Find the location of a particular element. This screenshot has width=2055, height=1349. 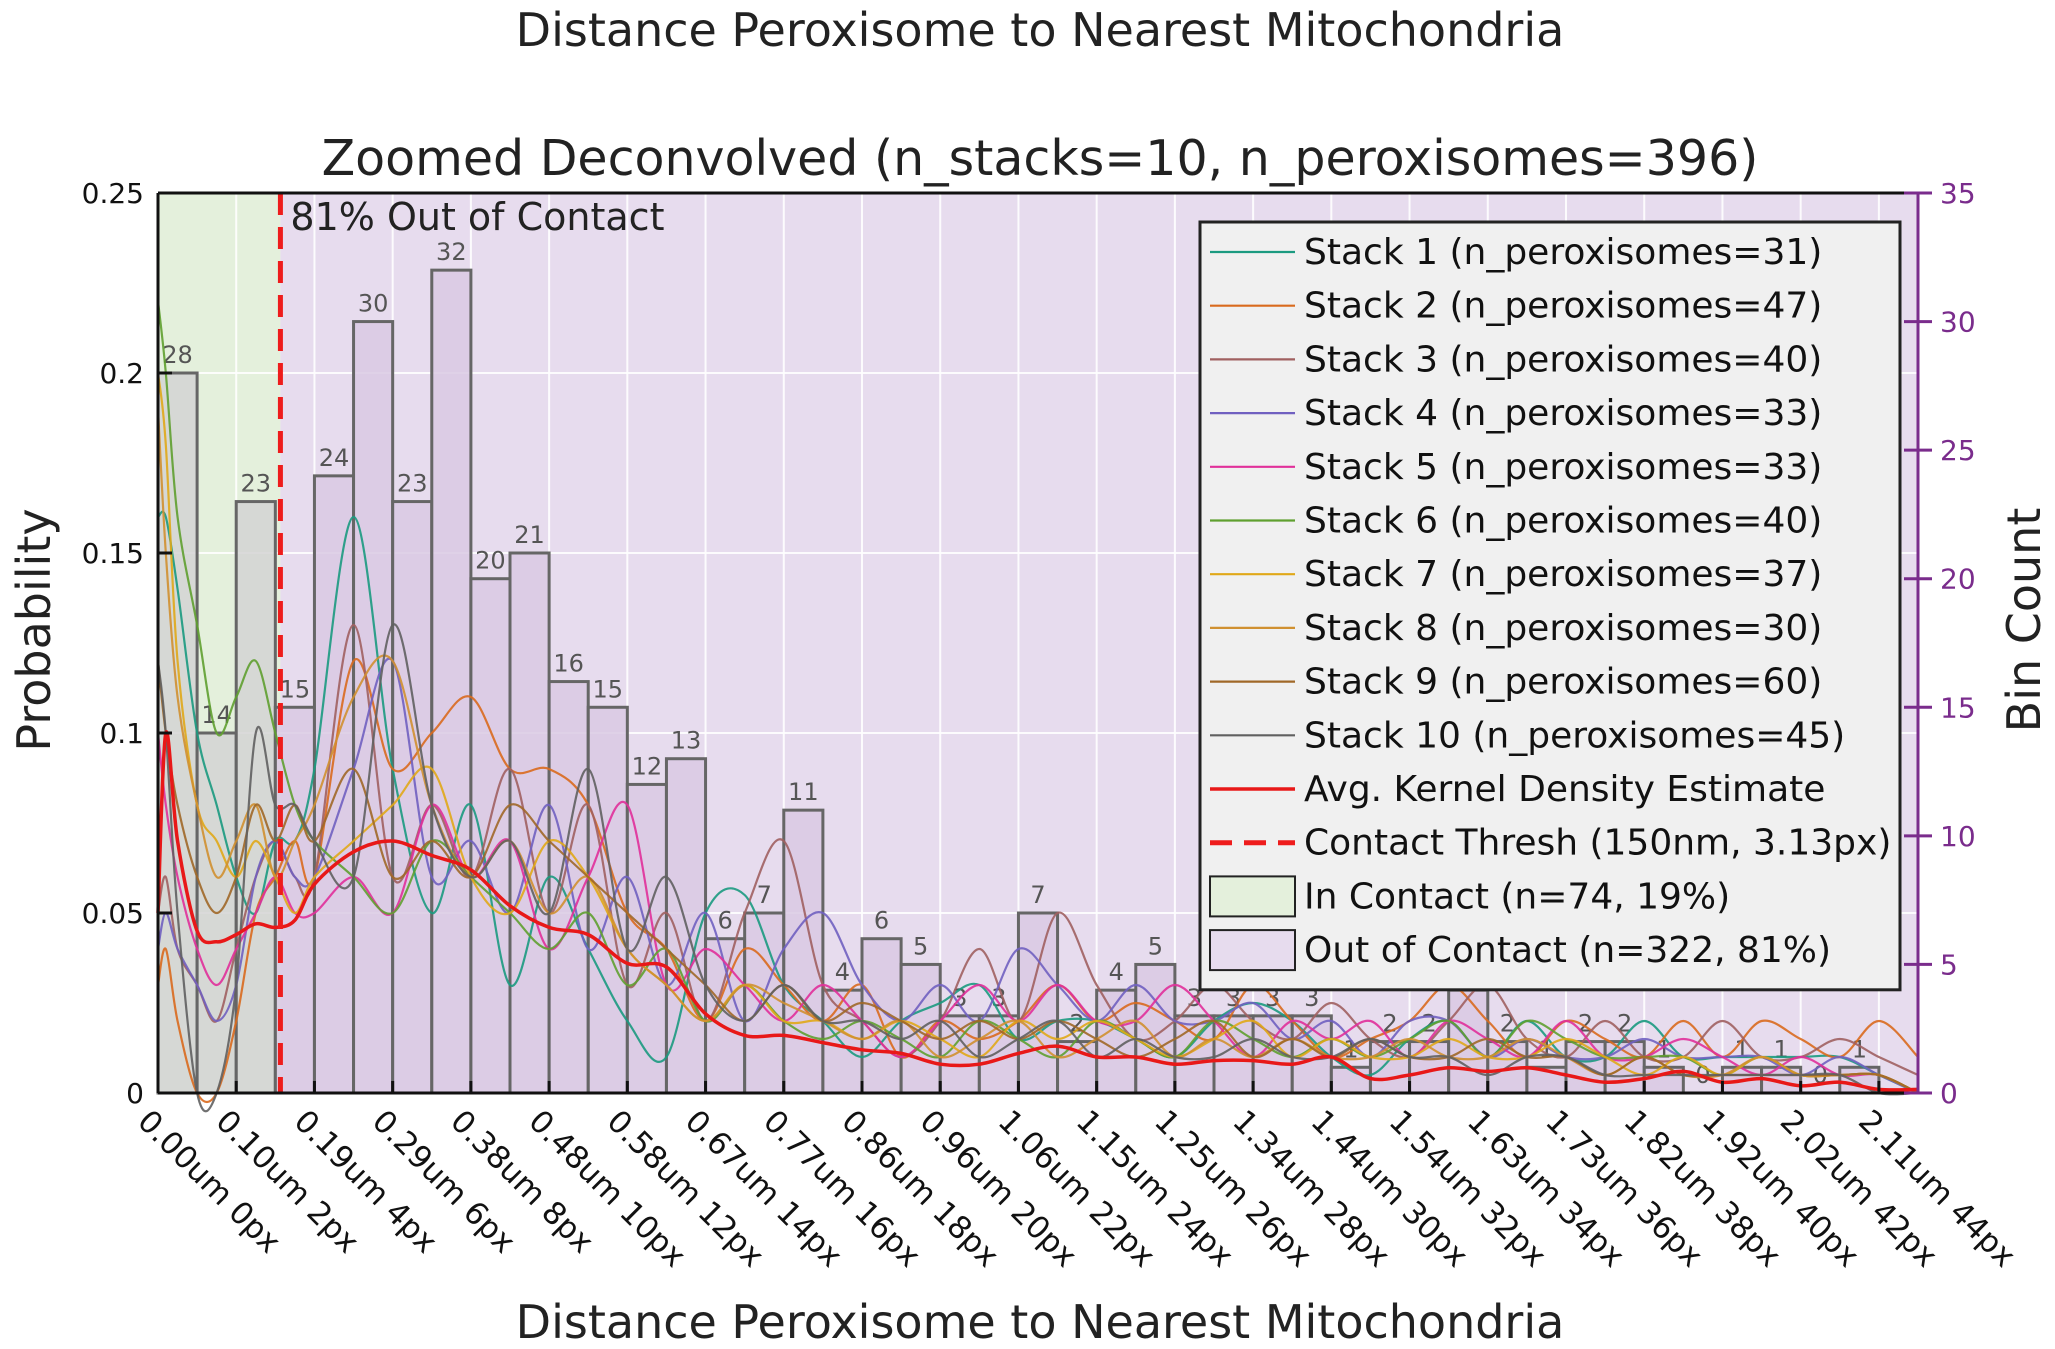

bar-count-label: 14 is located at coordinates (216, 715).